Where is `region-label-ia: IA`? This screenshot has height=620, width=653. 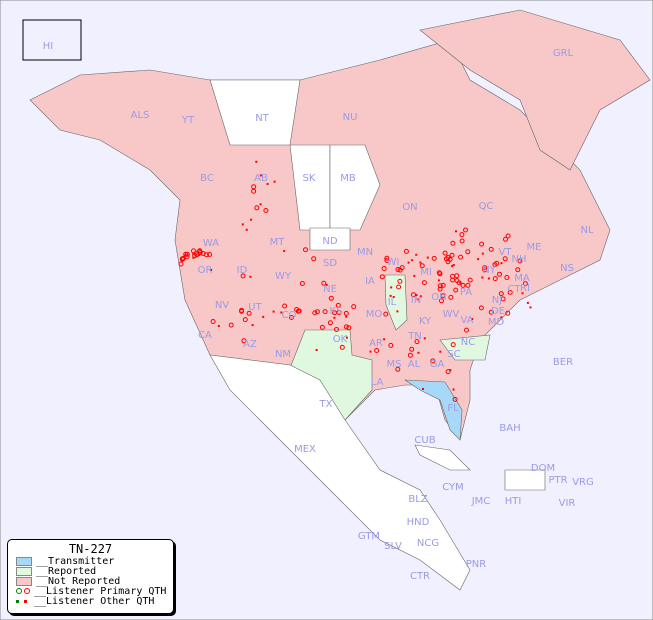 region-label-ia: IA is located at coordinates (370, 281).